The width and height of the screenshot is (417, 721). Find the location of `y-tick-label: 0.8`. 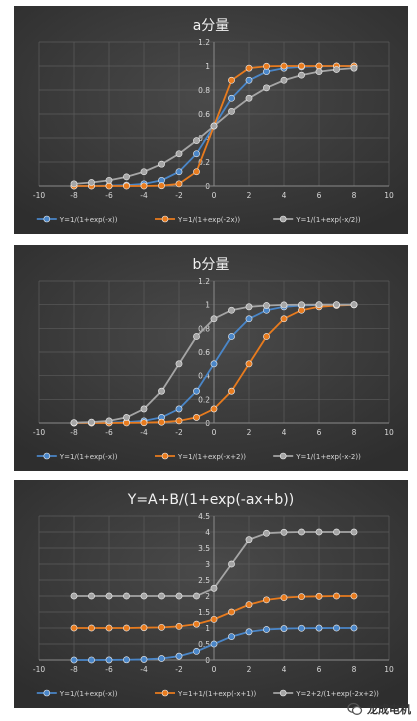

y-tick-label: 0.8 is located at coordinates (204, 90).